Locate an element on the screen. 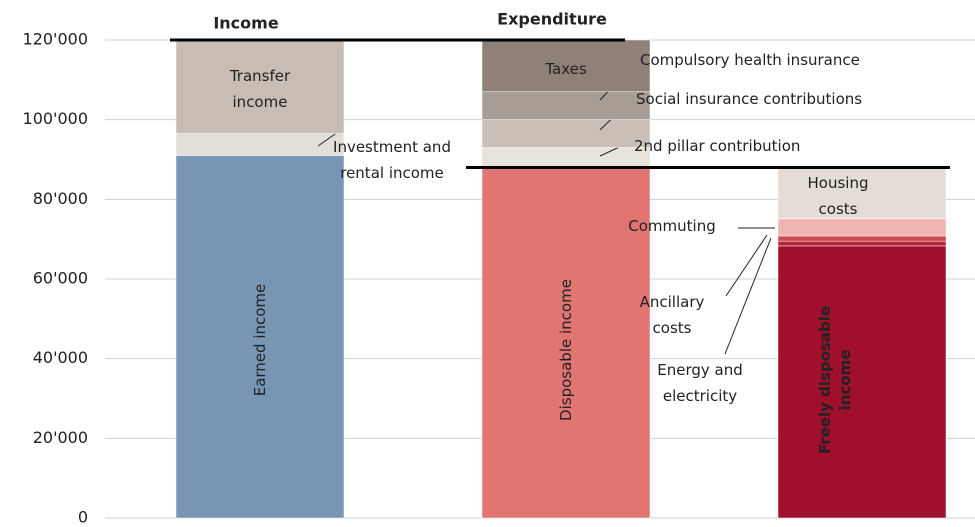 This screenshot has width=975, height=527. segment-label: 2nd pillar contribution is located at coordinates (717, 146).